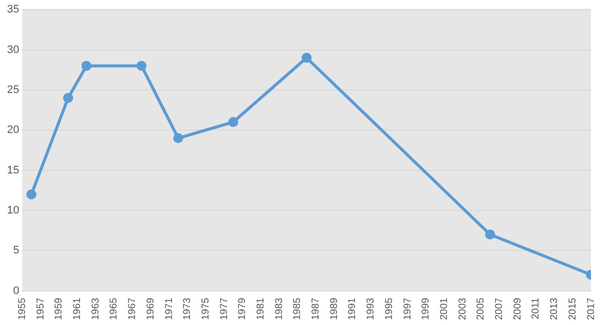 This screenshot has width=606, height=325. I want to click on y-tick-label: 10, so click(13, 210).